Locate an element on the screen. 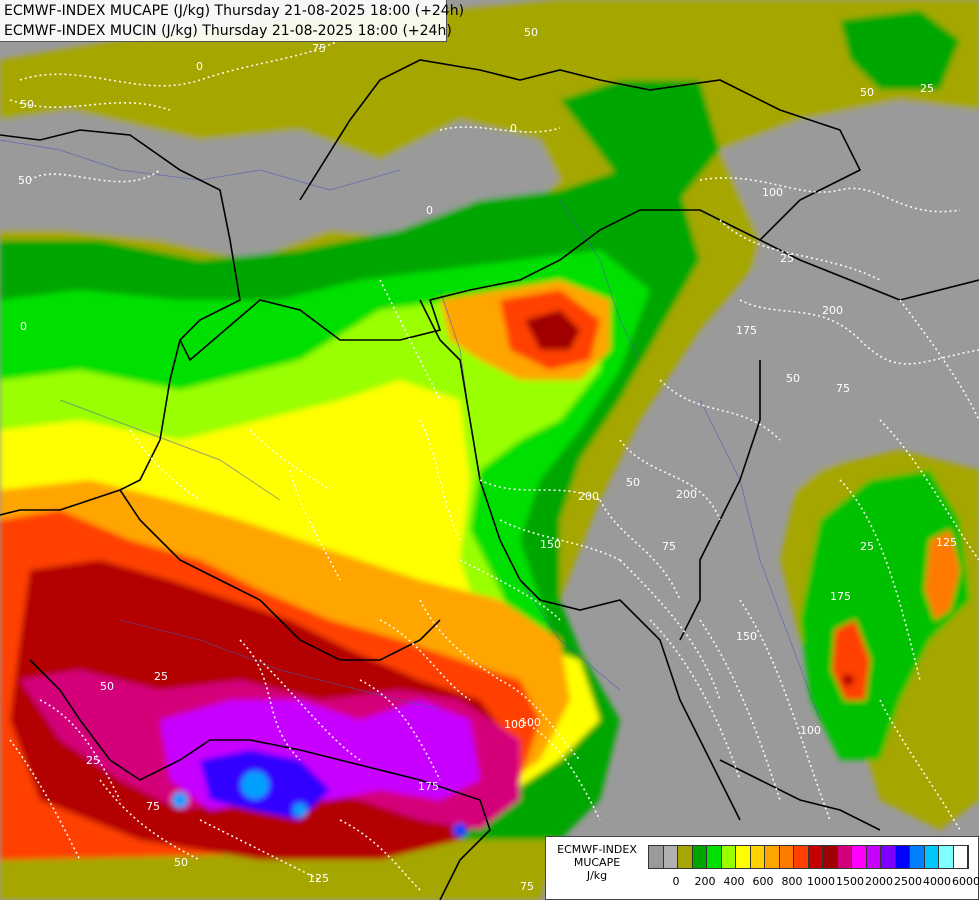 This screenshot has width=979, height=900. legend-title: ECMWF-INDEX MUCAPE J/kg is located at coordinates (597, 862).